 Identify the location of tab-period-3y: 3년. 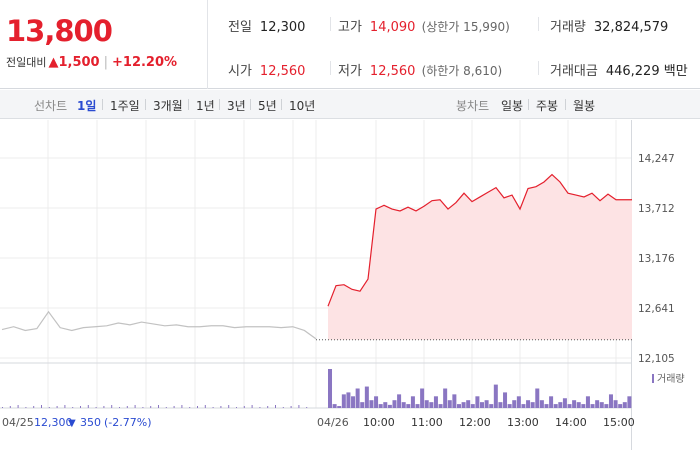
(236, 106).